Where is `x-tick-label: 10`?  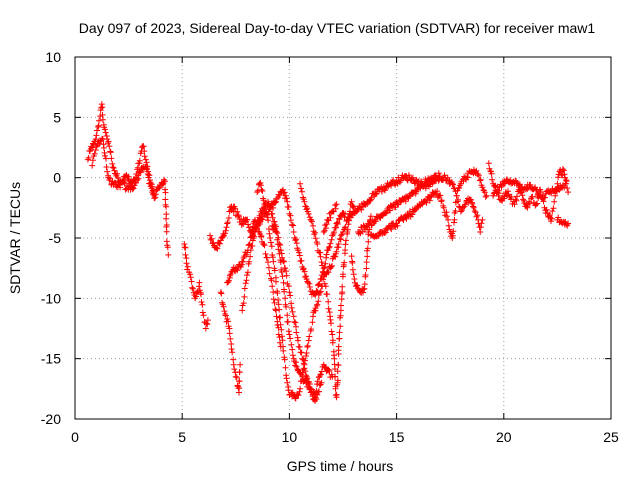 x-tick-label: 10 is located at coordinates (290, 437).